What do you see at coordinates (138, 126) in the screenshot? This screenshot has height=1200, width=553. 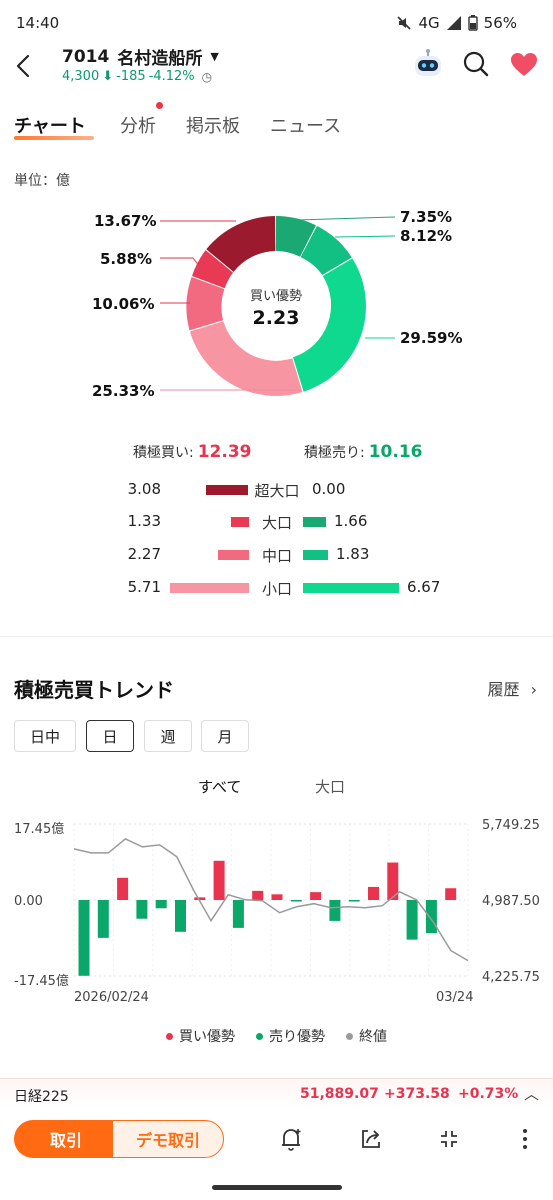 I see `tab-analysis: 分析` at bounding box center [138, 126].